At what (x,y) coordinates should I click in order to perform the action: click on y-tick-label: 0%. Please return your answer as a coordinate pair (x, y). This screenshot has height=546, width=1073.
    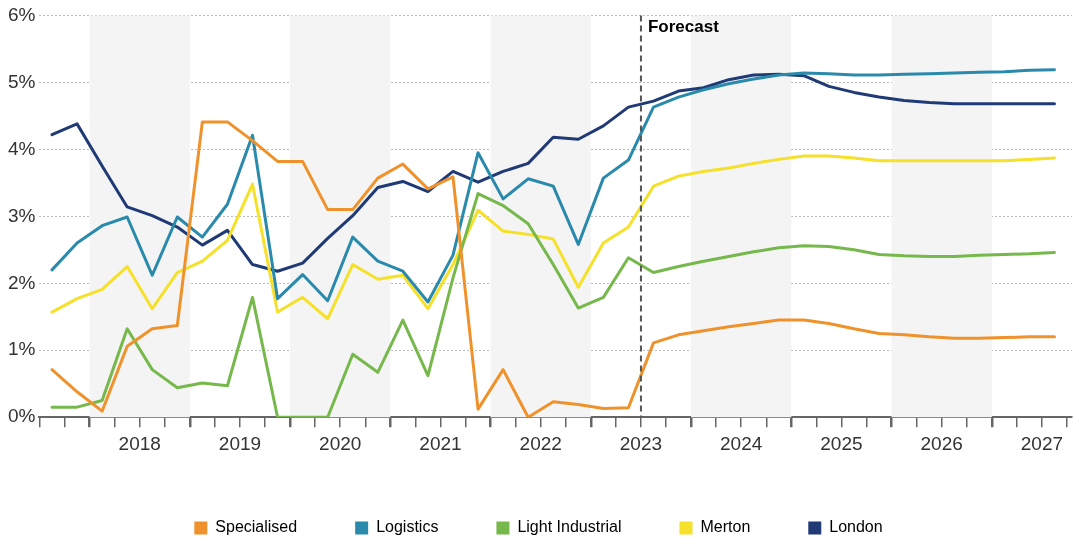
    Looking at the image, I should click on (21, 416).